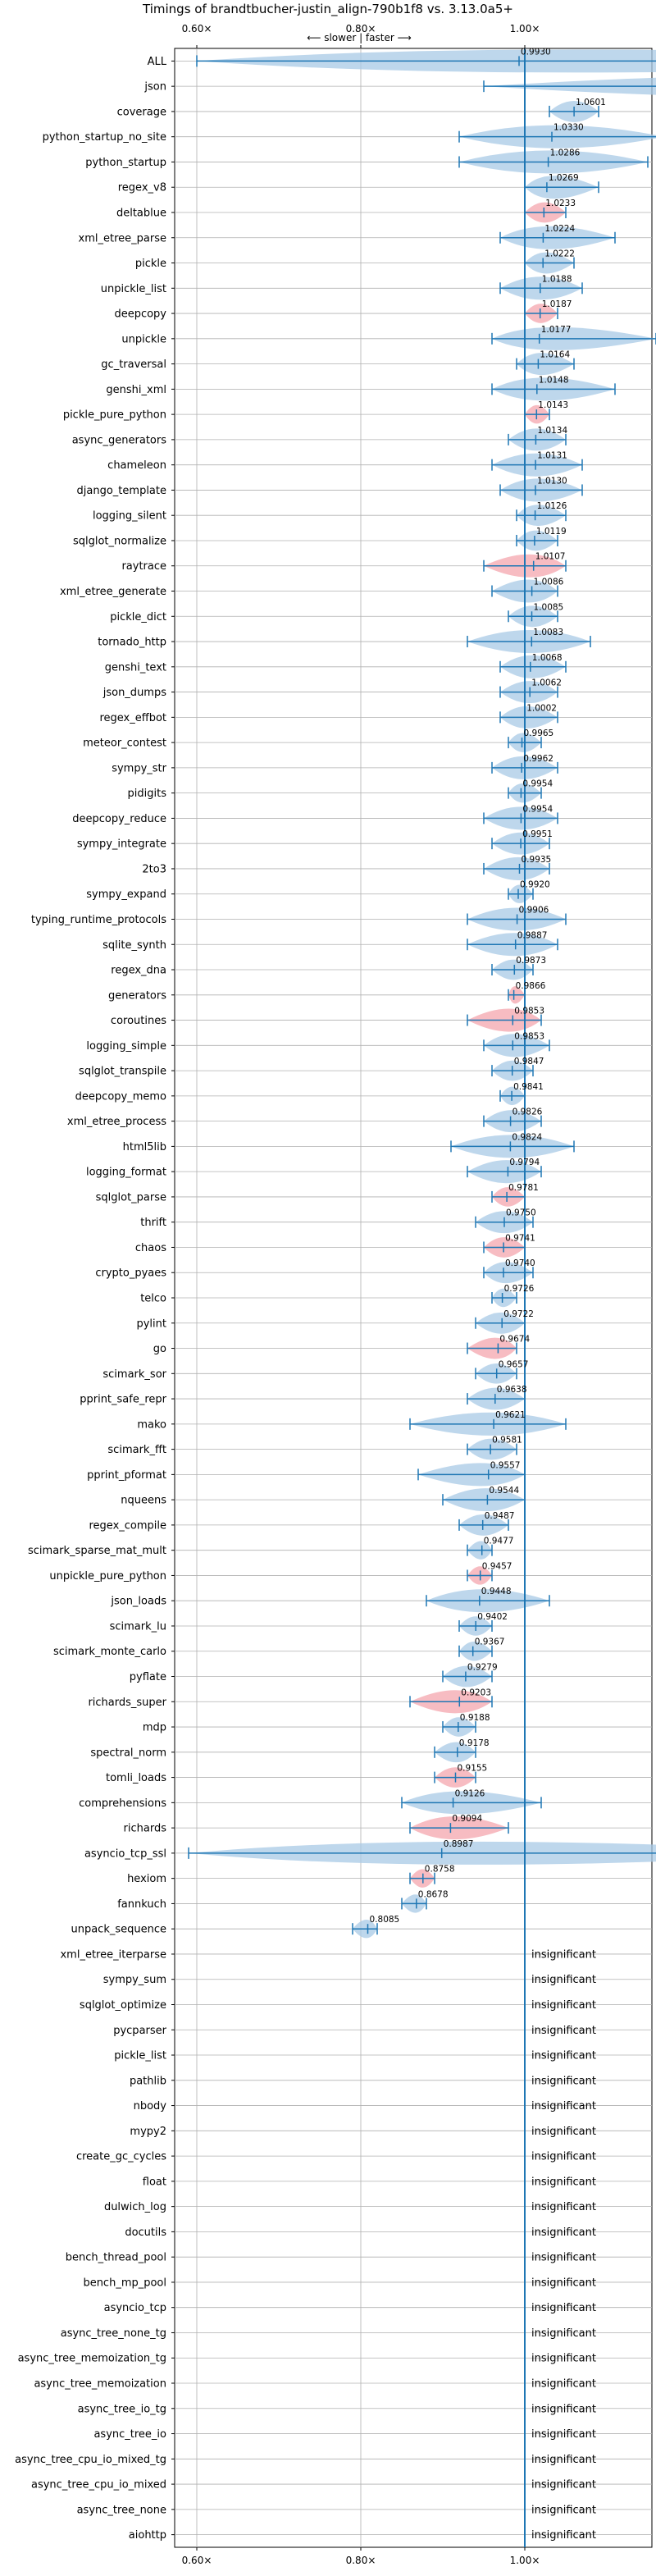 Image resolution: width=656 pixels, height=2576 pixels. Describe the element at coordinates (151, 1425) in the screenshot. I see `benchmark-label: mako` at that location.